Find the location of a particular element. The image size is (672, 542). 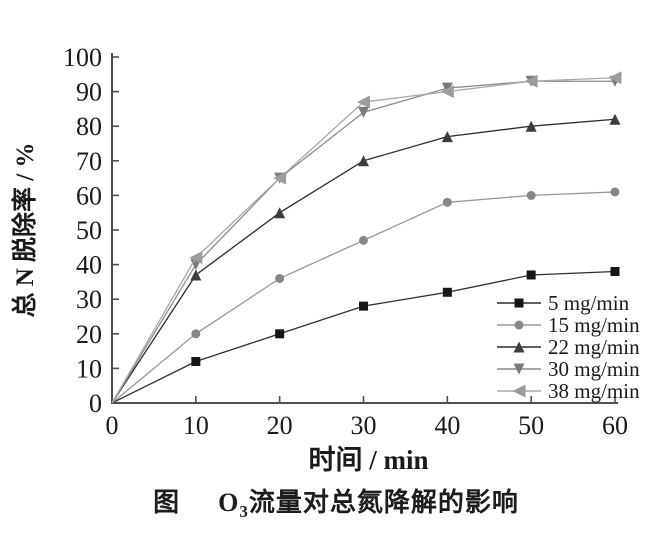

legend-marker-38-mg-min is located at coordinates (519, 391).